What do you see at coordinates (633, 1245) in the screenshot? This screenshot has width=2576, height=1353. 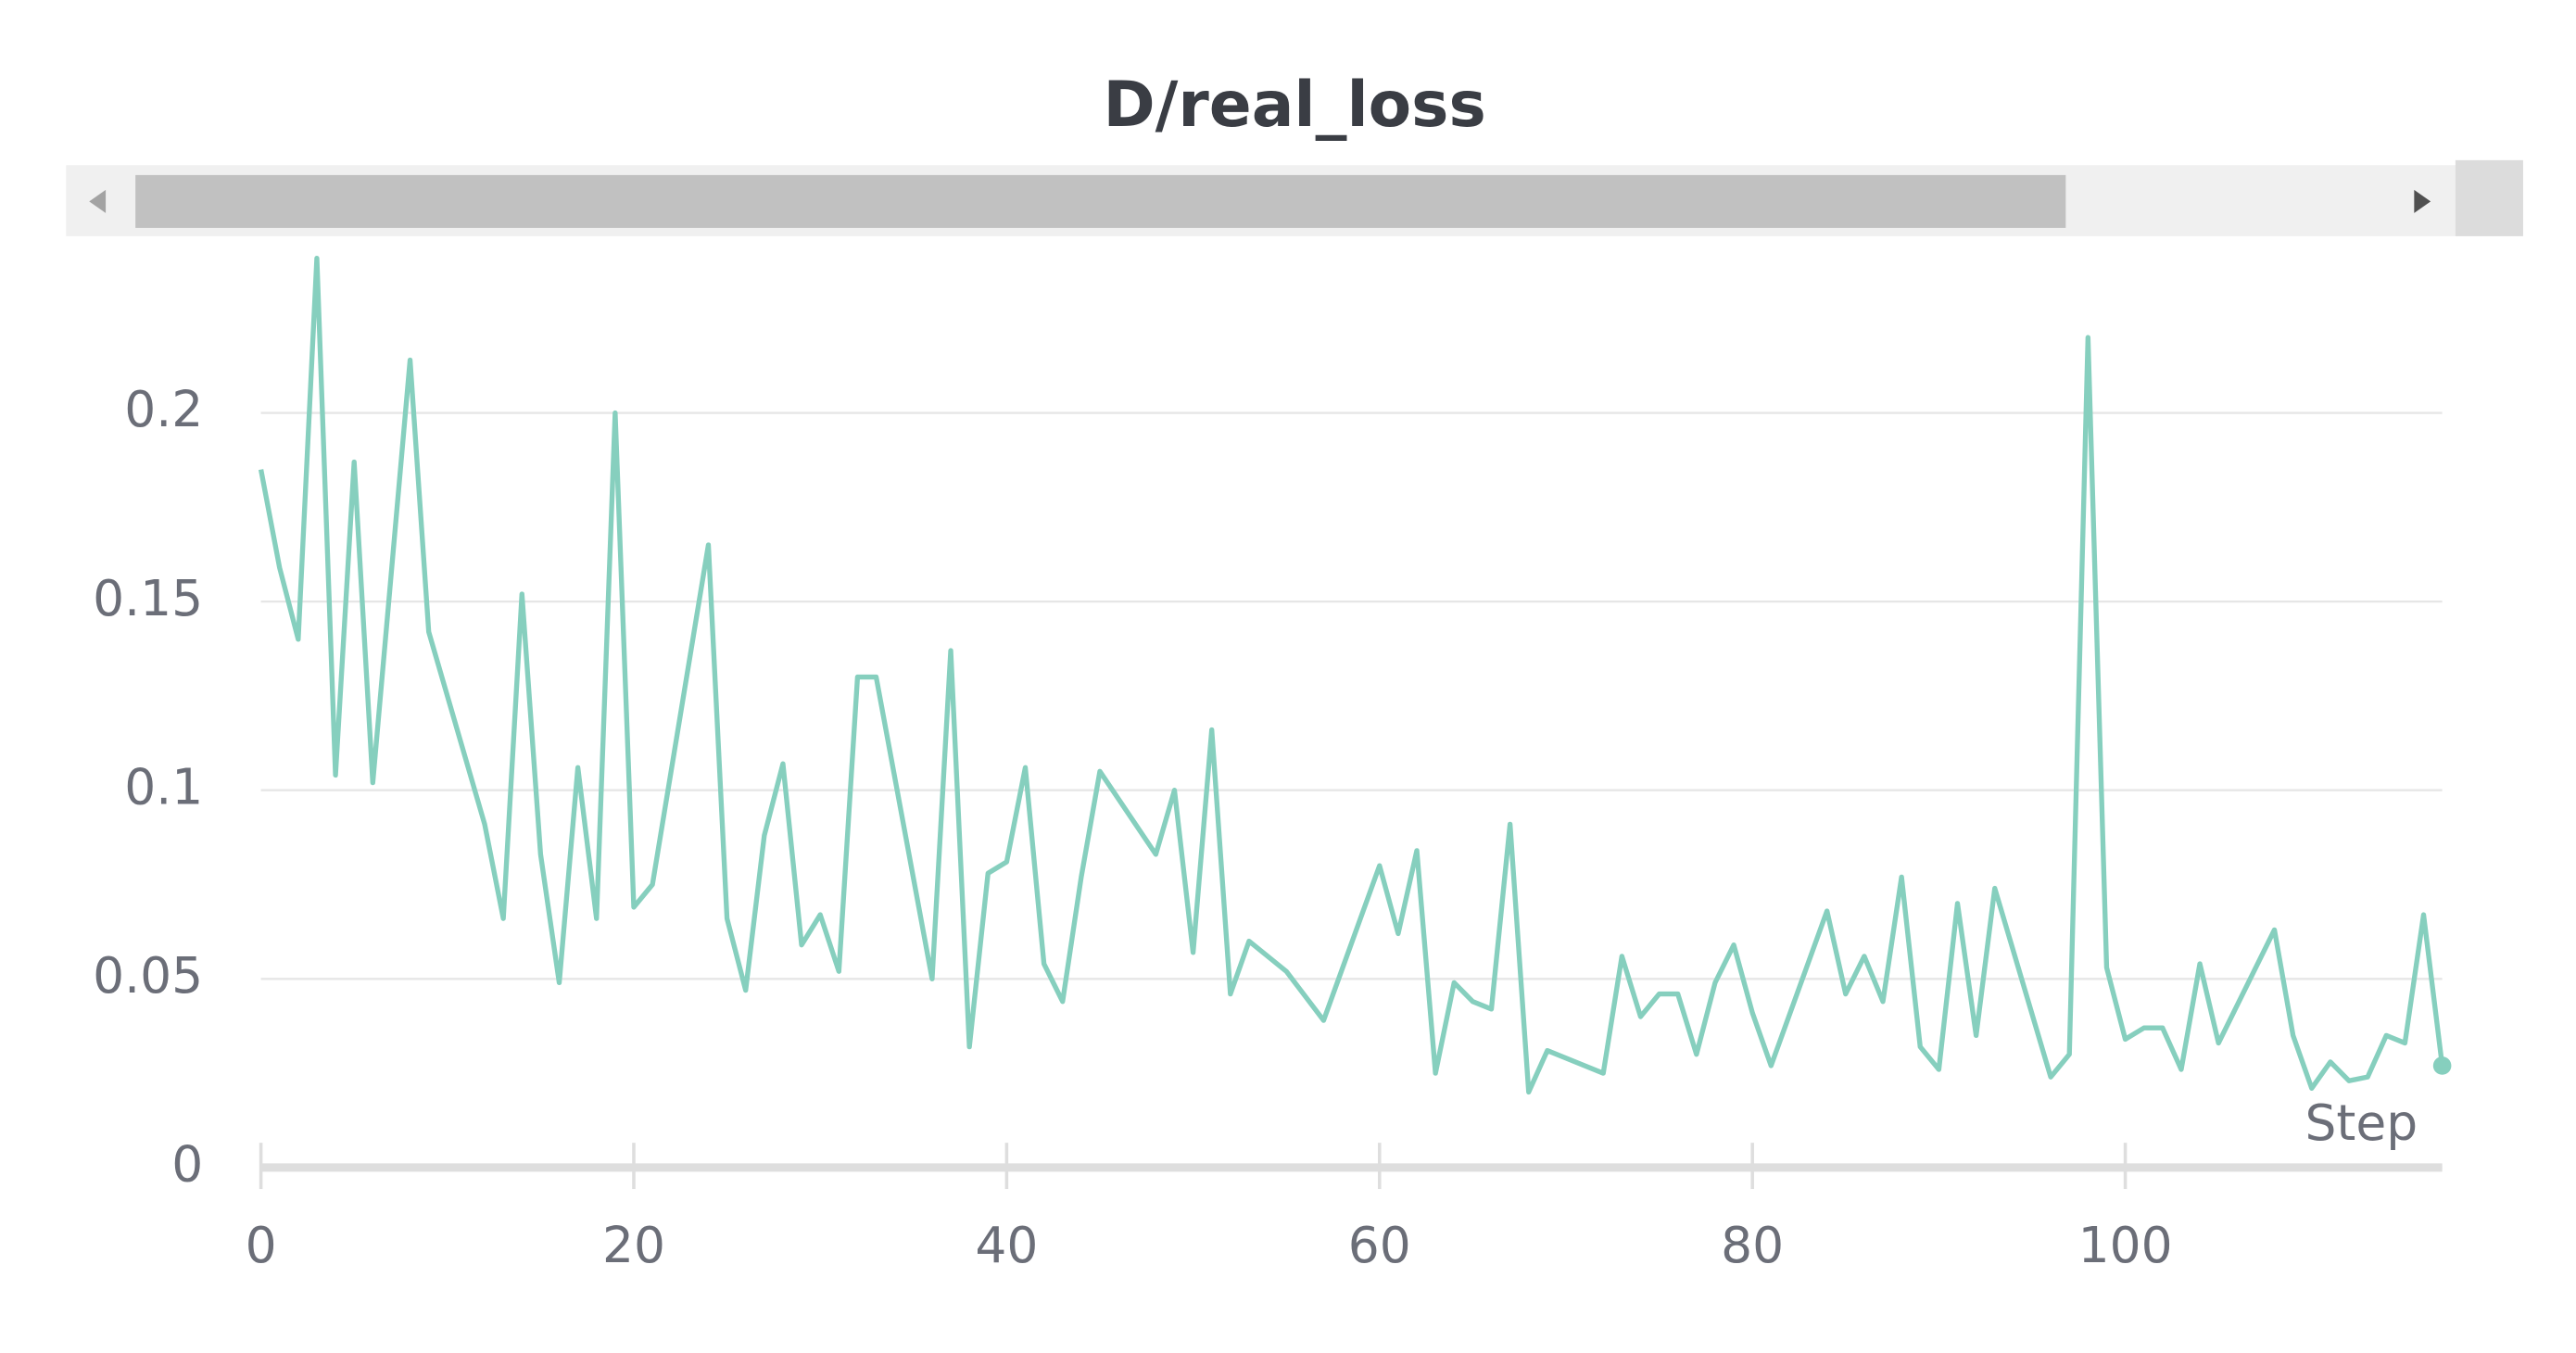 I see `x-tick-label: 20` at bounding box center [633, 1245].